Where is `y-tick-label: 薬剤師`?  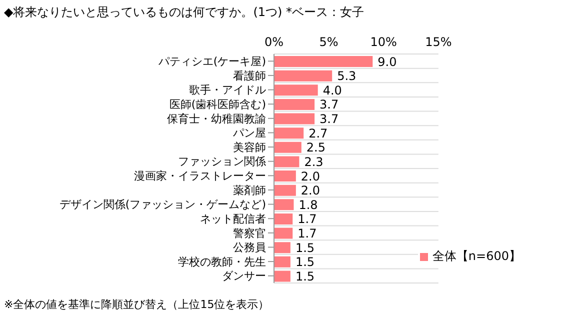 y-tick-label: 薬剤師 is located at coordinates (249, 190).